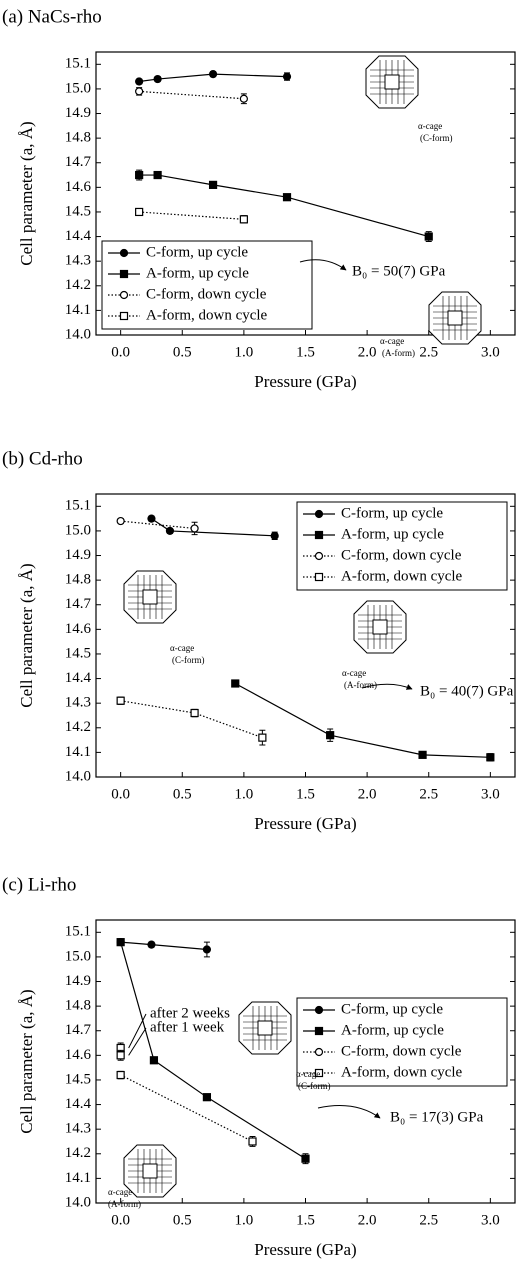 Image resolution: width=529 pixels, height=1287 pixels. What do you see at coordinates (78, 334) in the screenshot?
I see `y-tick-label: 14.0` at bounding box center [78, 334].